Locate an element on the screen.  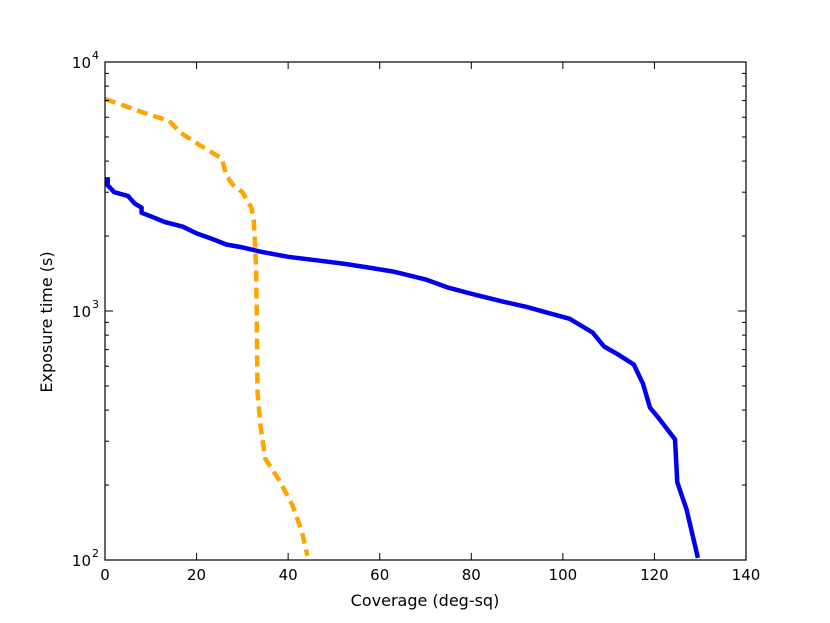
x-tick-label: 100 is located at coordinates (563, 575).